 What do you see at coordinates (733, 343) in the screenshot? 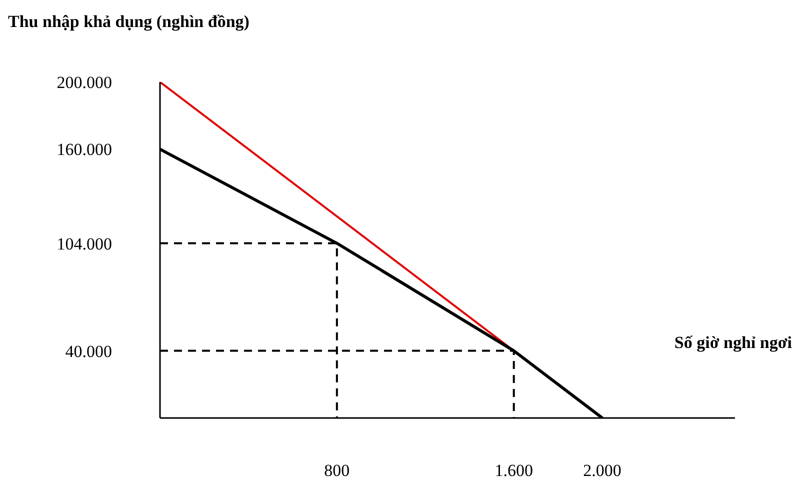
I see `x-axis-title: Số giờ nghỉ ngơi` at bounding box center [733, 343].